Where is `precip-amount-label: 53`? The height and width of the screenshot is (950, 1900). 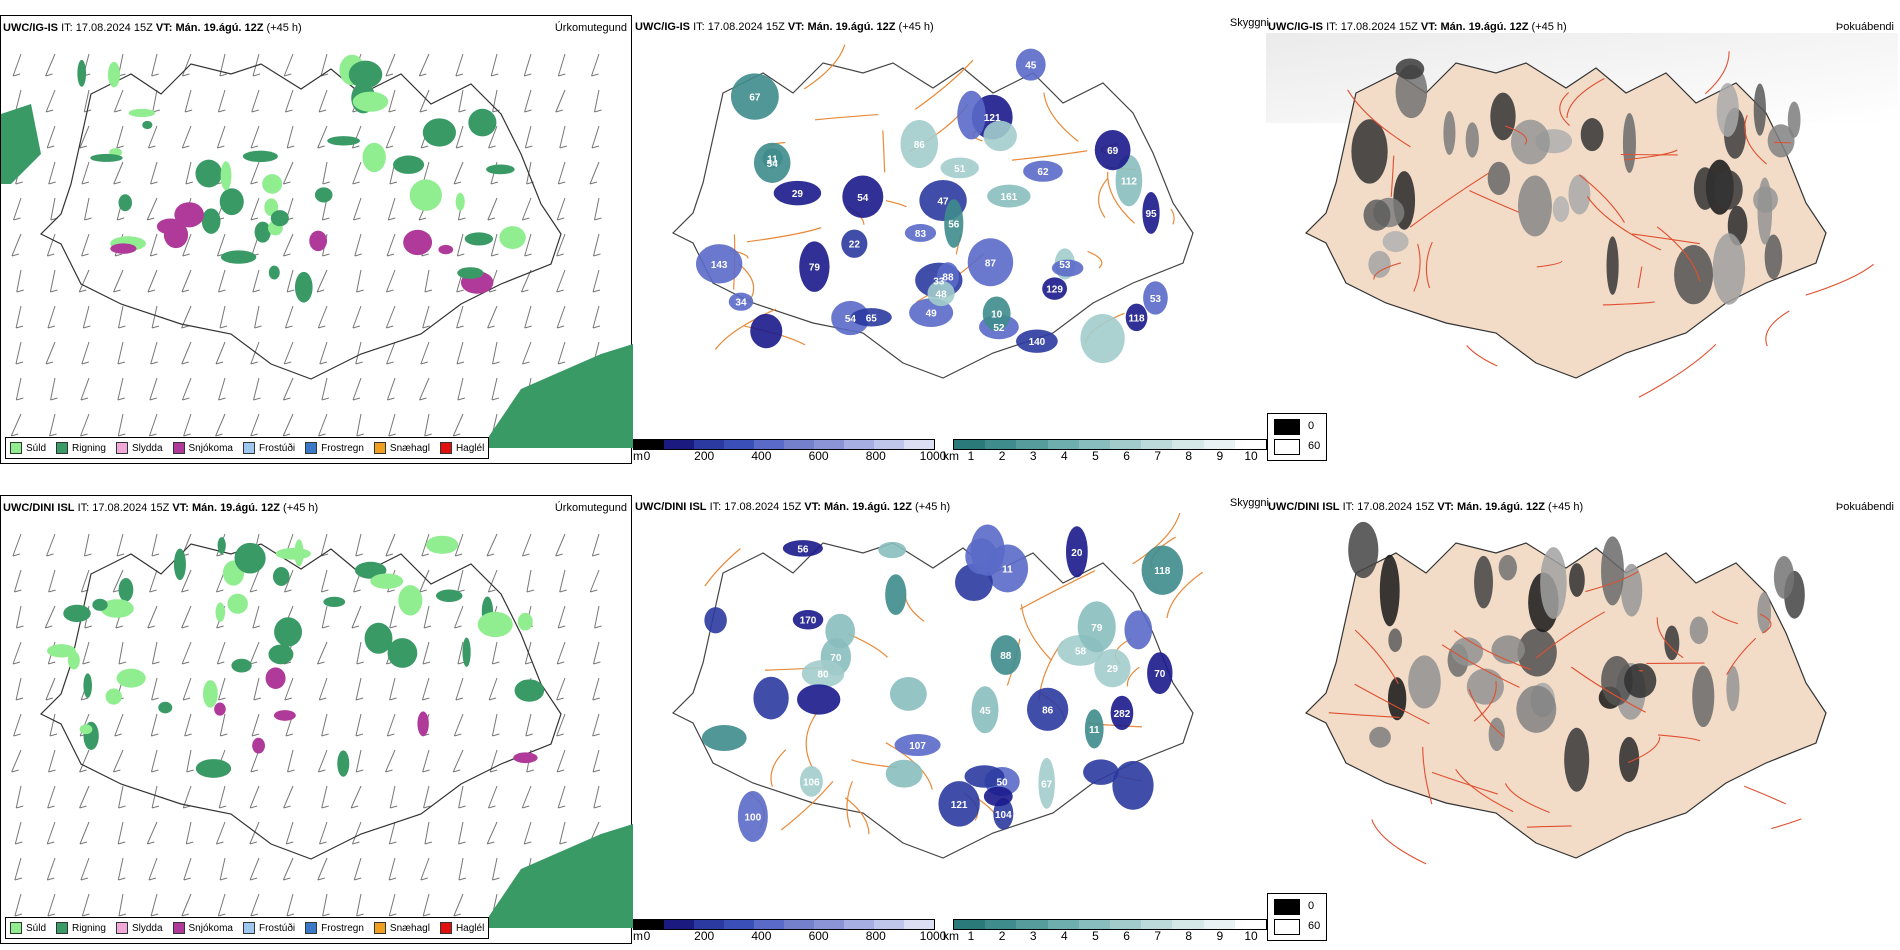
precip-amount-label: 53 is located at coordinates (1156, 299).